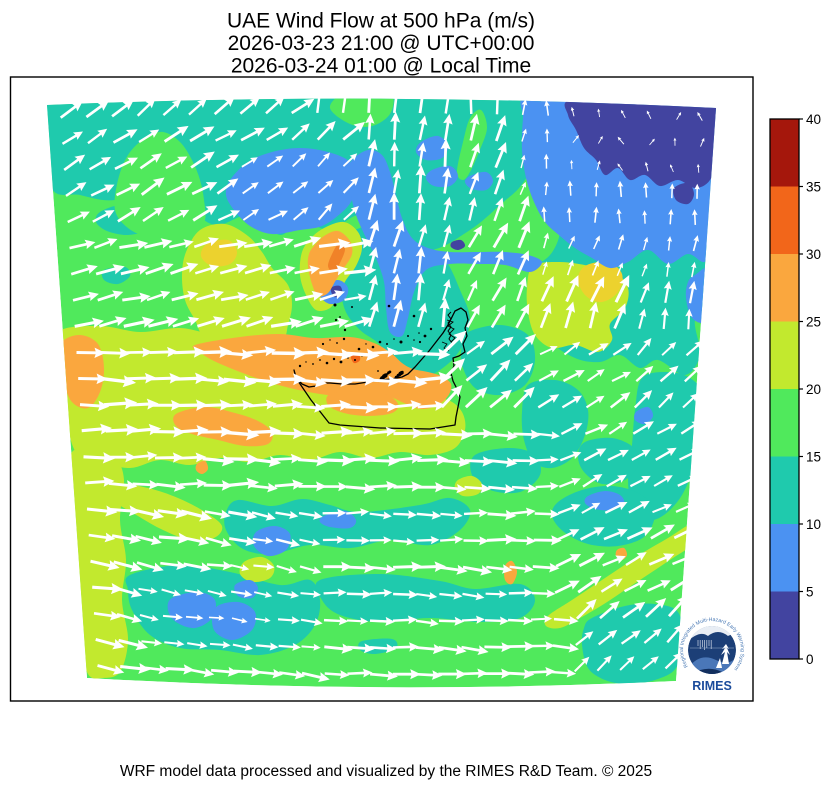 The width and height of the screenshot is (835, 793). I want to click on svg-text: RIMES, so click(712, 686).